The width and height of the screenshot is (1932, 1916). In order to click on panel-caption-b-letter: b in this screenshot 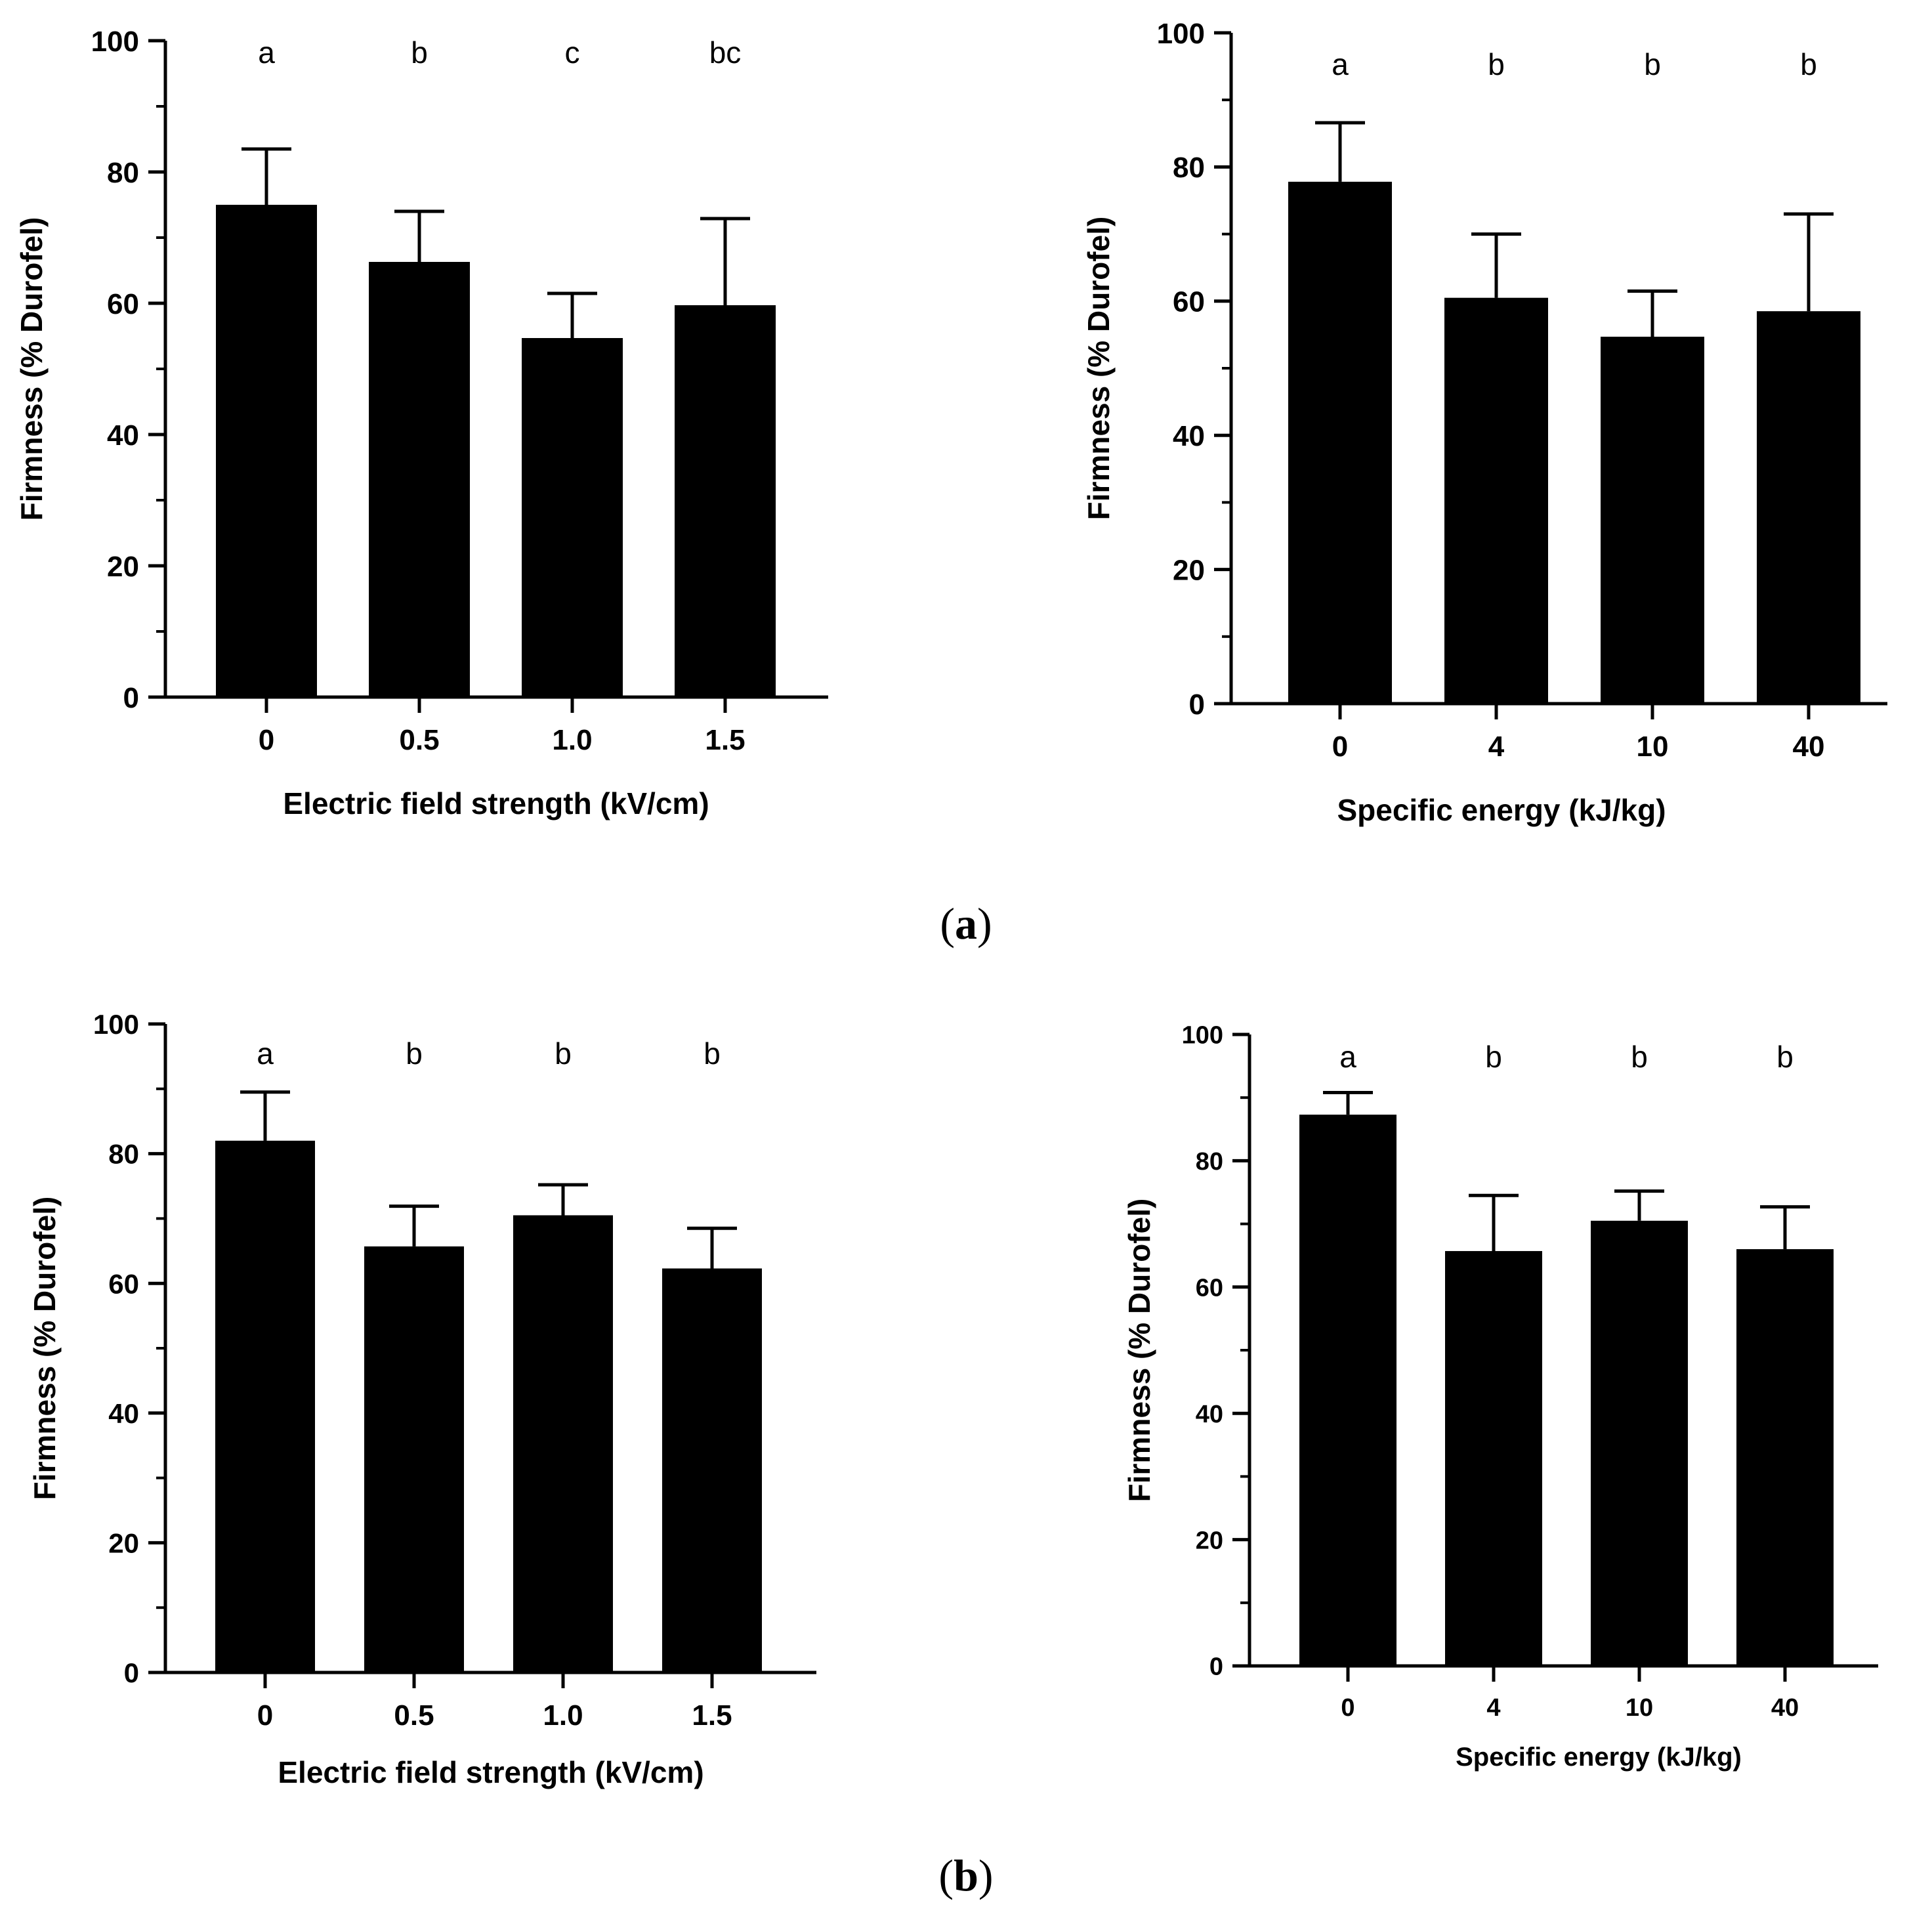, I will do `click(966, 1875)`.